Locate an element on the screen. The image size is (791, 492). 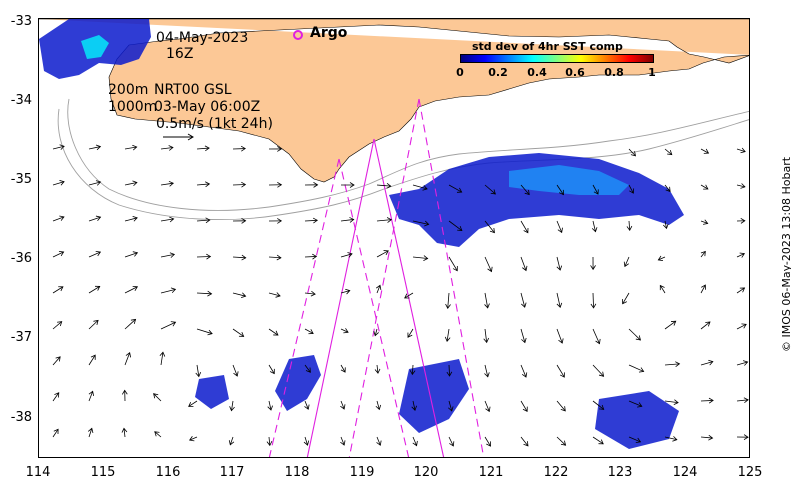
argo-label: Argo is located at coordinates (329, 33).